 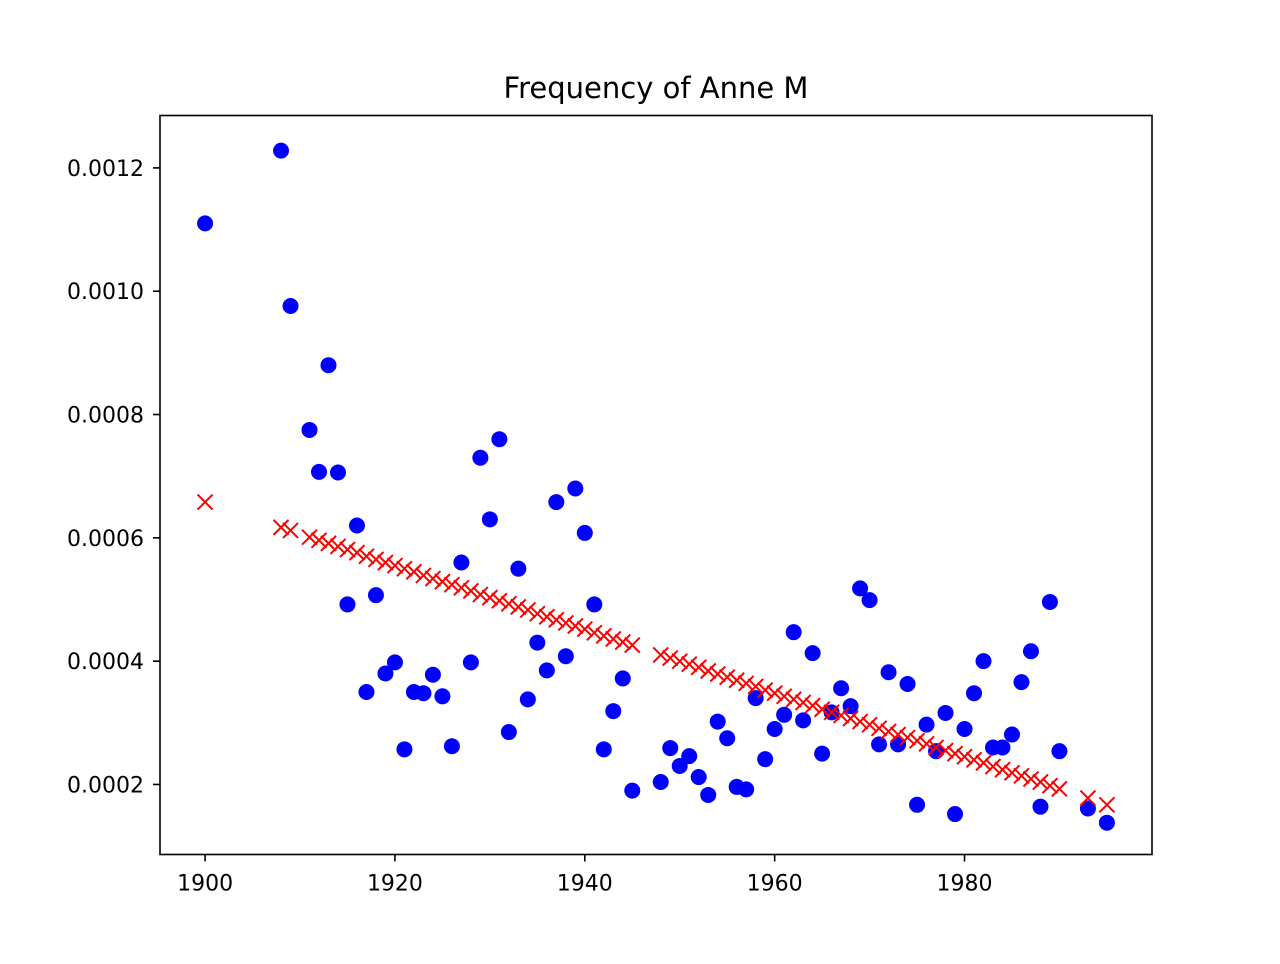 What do you see at coordinates (775, 884) in the screenshot?
I see `x-tick-label: 1960` at bounding box center [775, 884].